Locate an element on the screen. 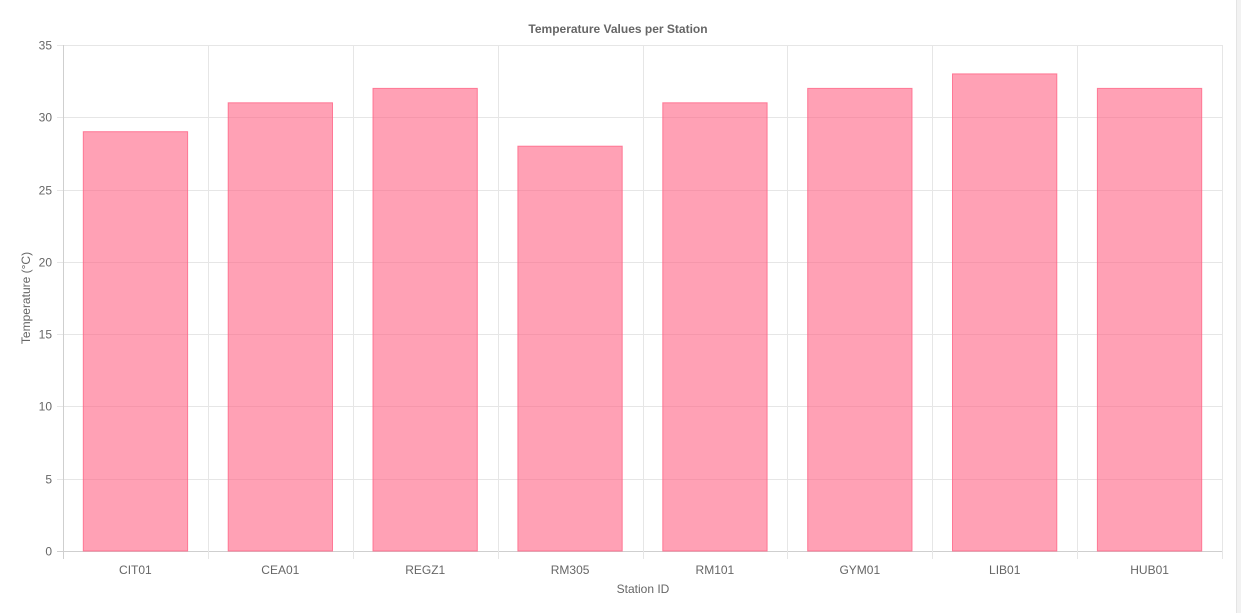  y-axis-title: Temperature (°C) is located at coordinates (26, 298).